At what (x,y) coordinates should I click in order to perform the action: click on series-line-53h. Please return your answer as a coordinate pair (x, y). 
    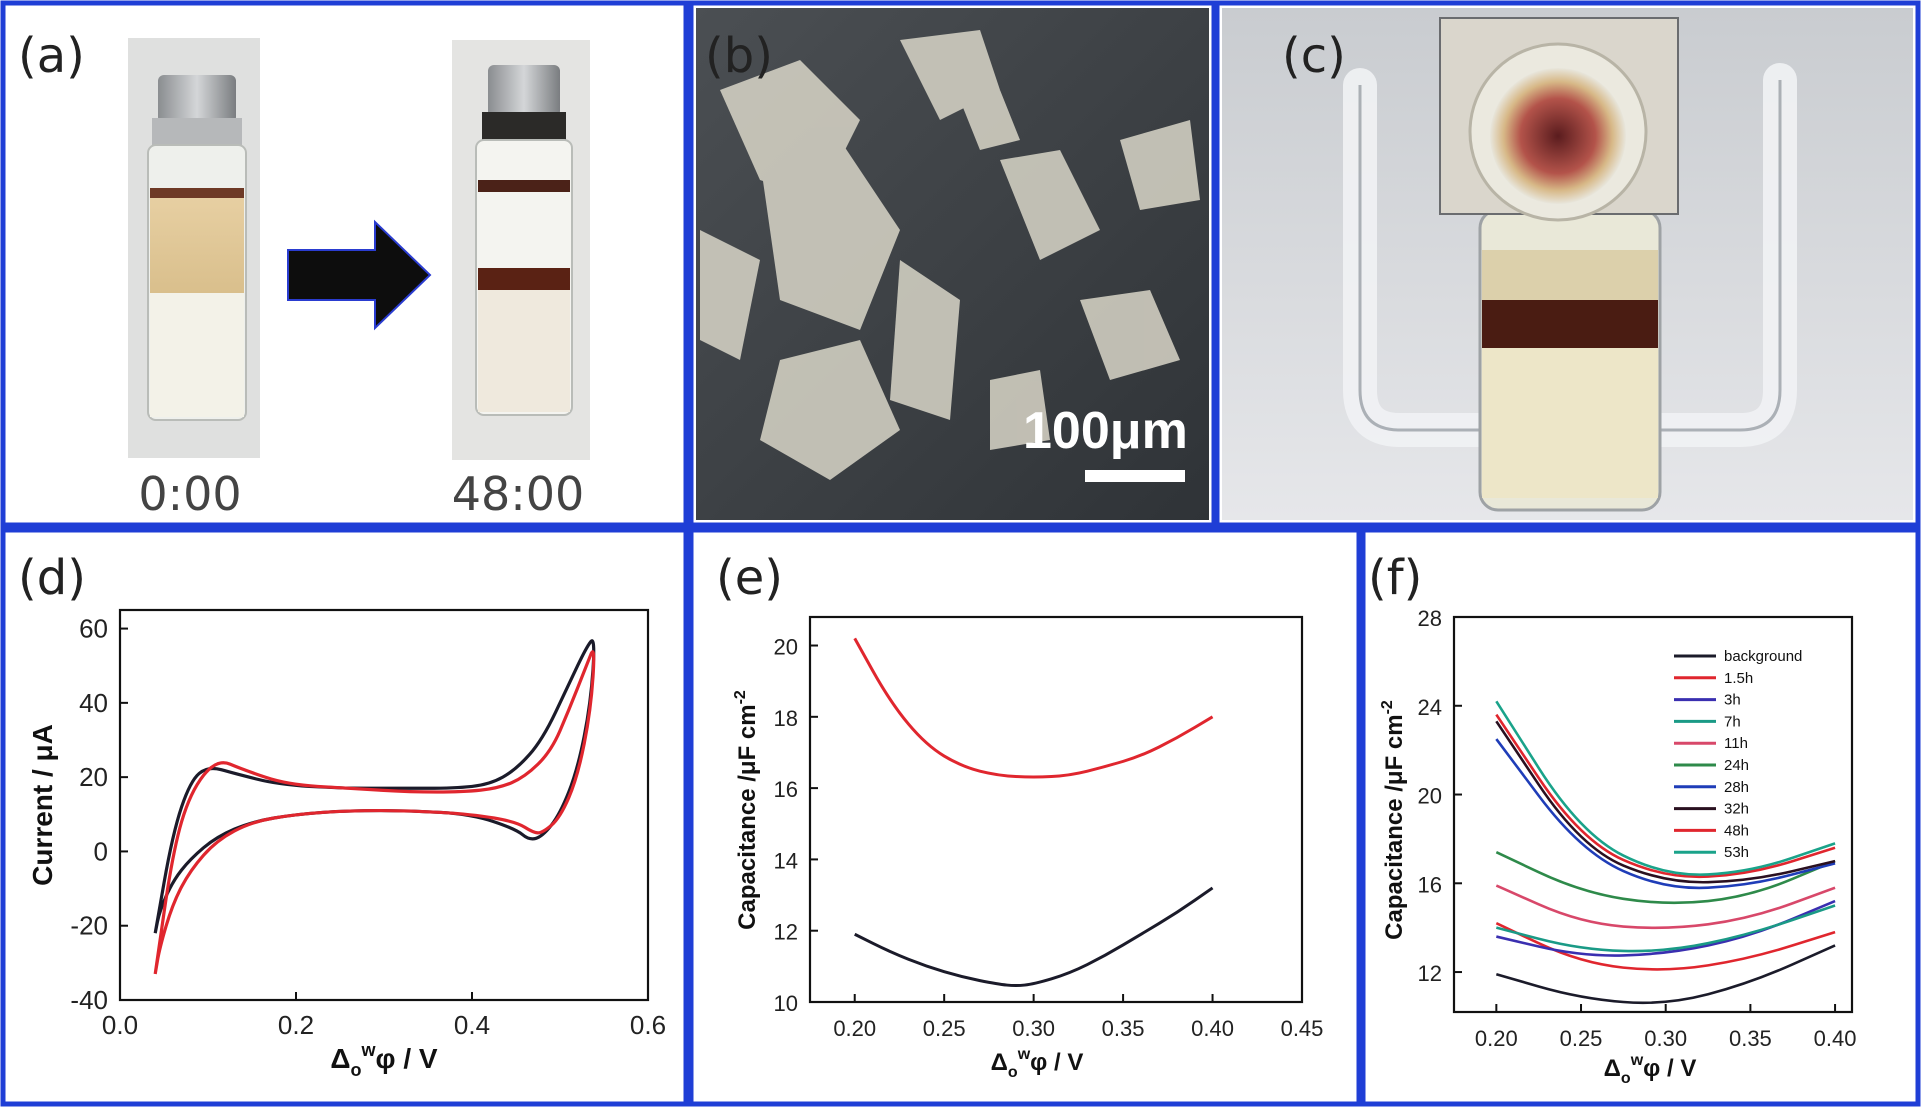
    Looking at the image, I should click on (1665, 788).